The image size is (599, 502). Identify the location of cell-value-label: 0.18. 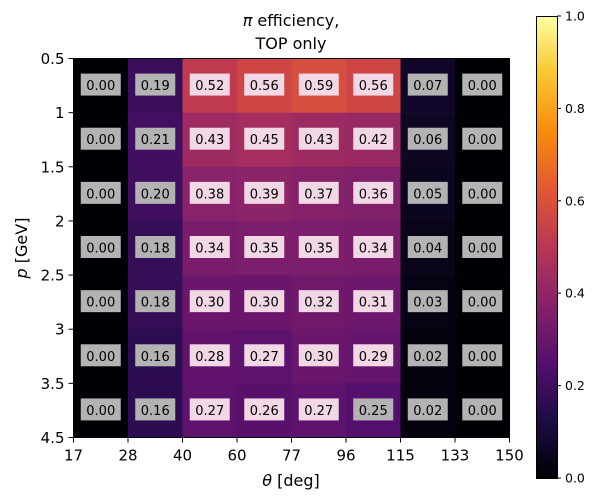
(155, 249).